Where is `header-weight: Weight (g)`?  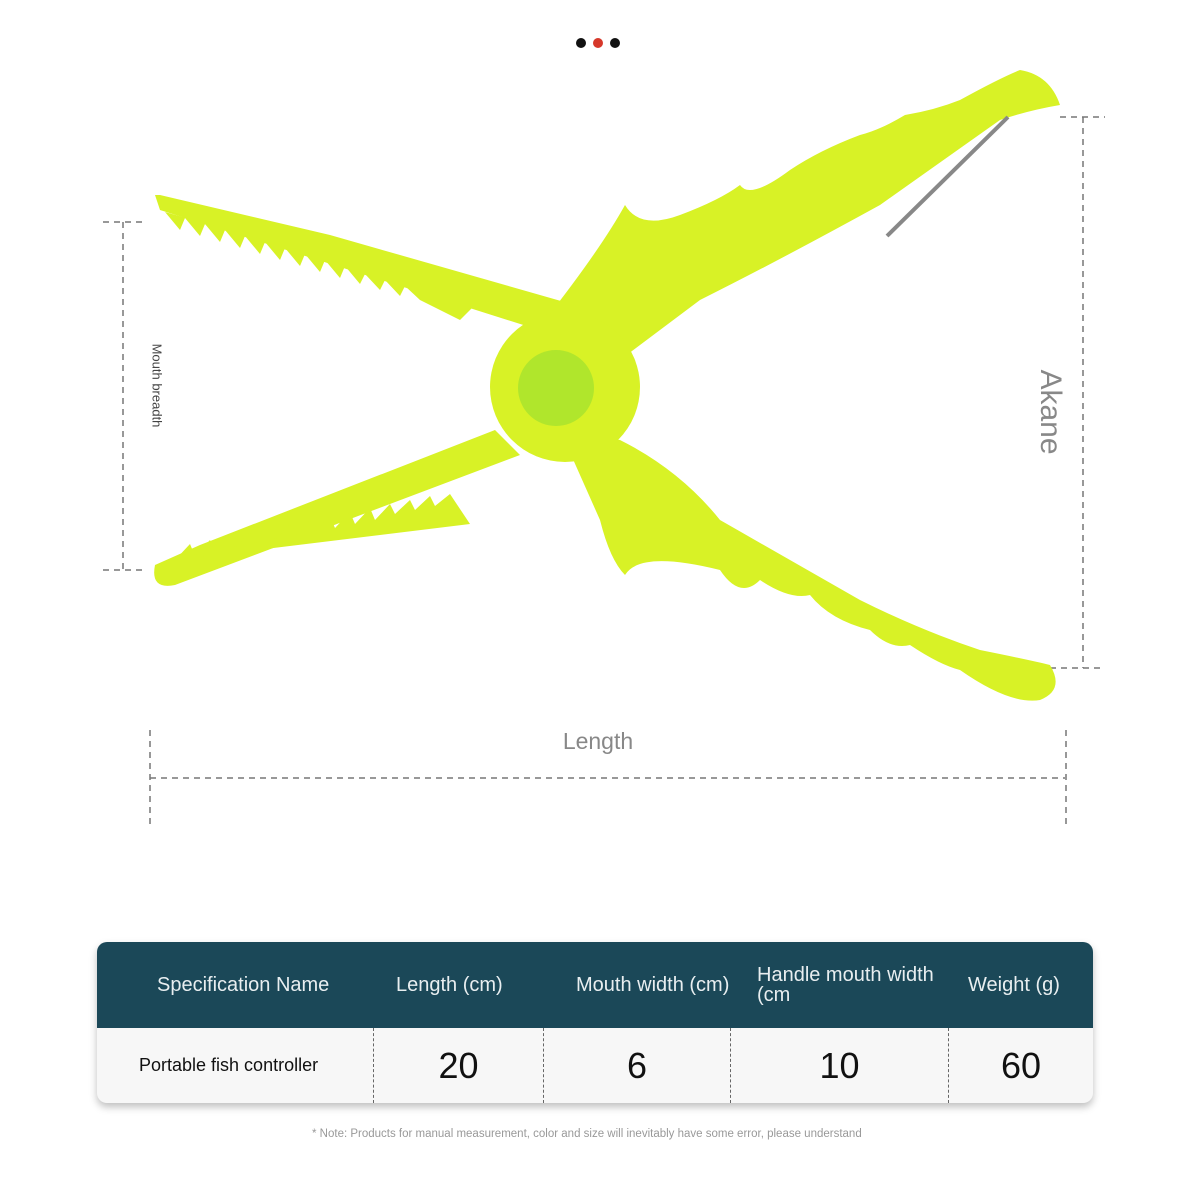
header-weight: Weight (g) is located at coordinates (1014, 985).